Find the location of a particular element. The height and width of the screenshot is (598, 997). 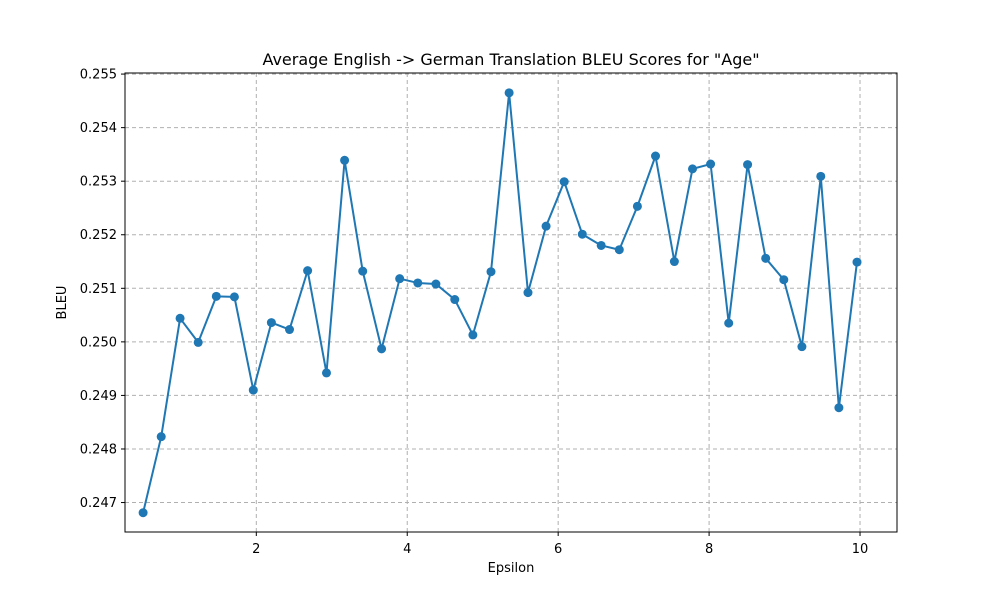

y-tick-label: 0.247 is located at coordinates (98, 503).